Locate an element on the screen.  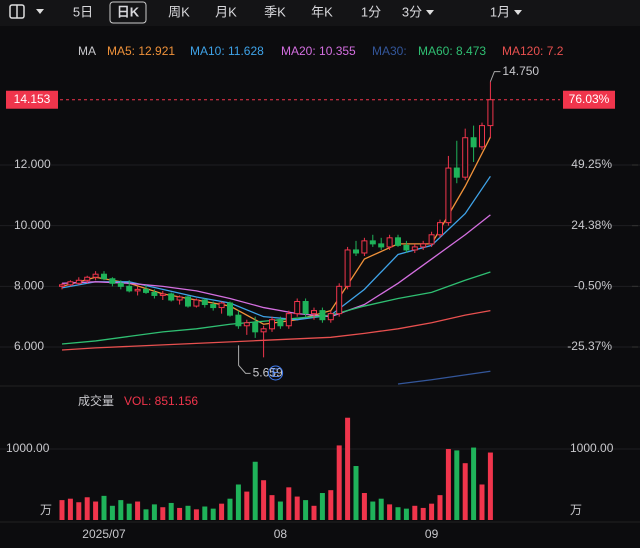
low-leader is located at coordinates (244, 359).